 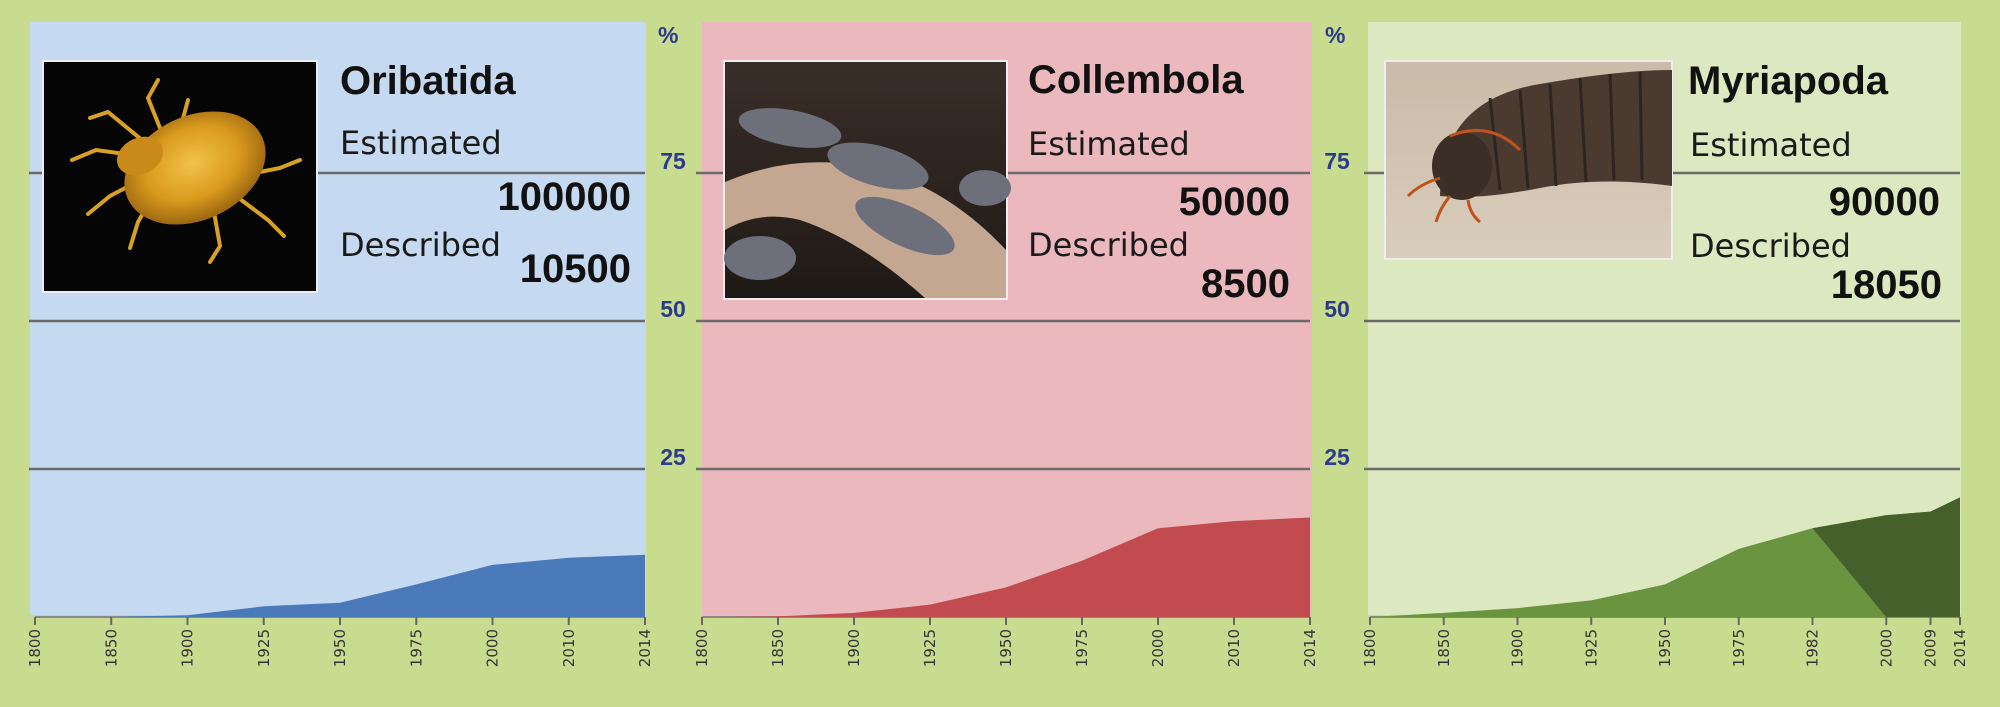 I want to click on chart-title: Collembola, so click(x=1136, y=80).